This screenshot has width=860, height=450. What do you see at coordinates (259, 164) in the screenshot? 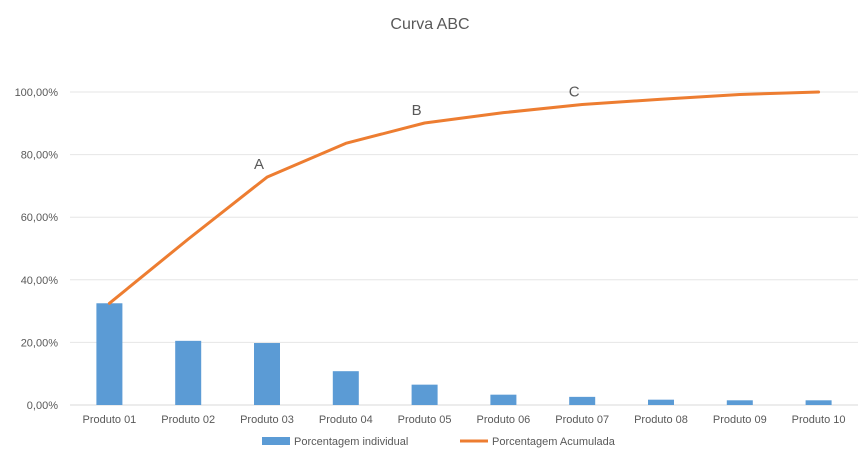
I see `annotation-label: A` at bounding box center [259, 164].